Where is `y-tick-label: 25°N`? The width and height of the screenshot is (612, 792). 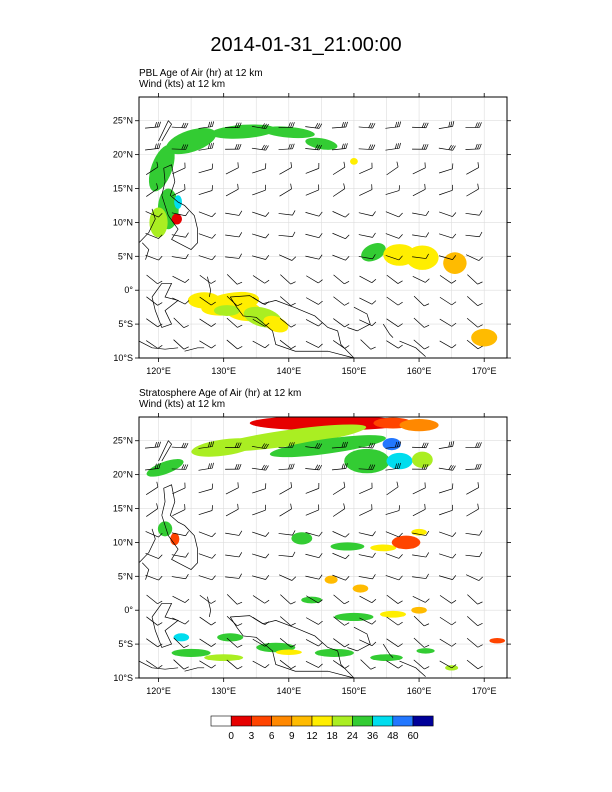
y-tick-label: 25°N is located at coordinates (123, 121).